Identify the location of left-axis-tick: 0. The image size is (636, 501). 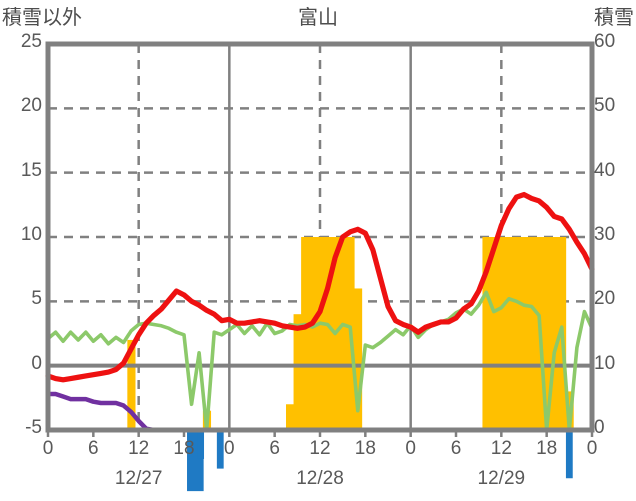
(36, 363).